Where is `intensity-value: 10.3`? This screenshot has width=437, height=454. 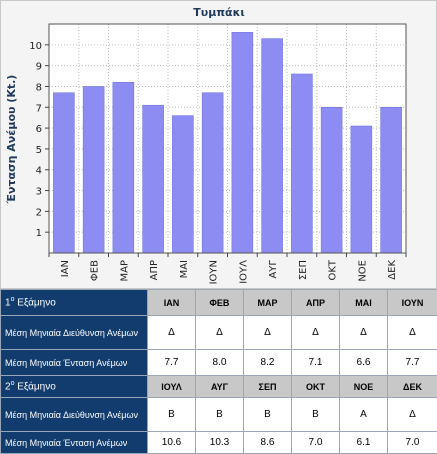 intensity-value: 10.3 is located at coordinates (220, 443).